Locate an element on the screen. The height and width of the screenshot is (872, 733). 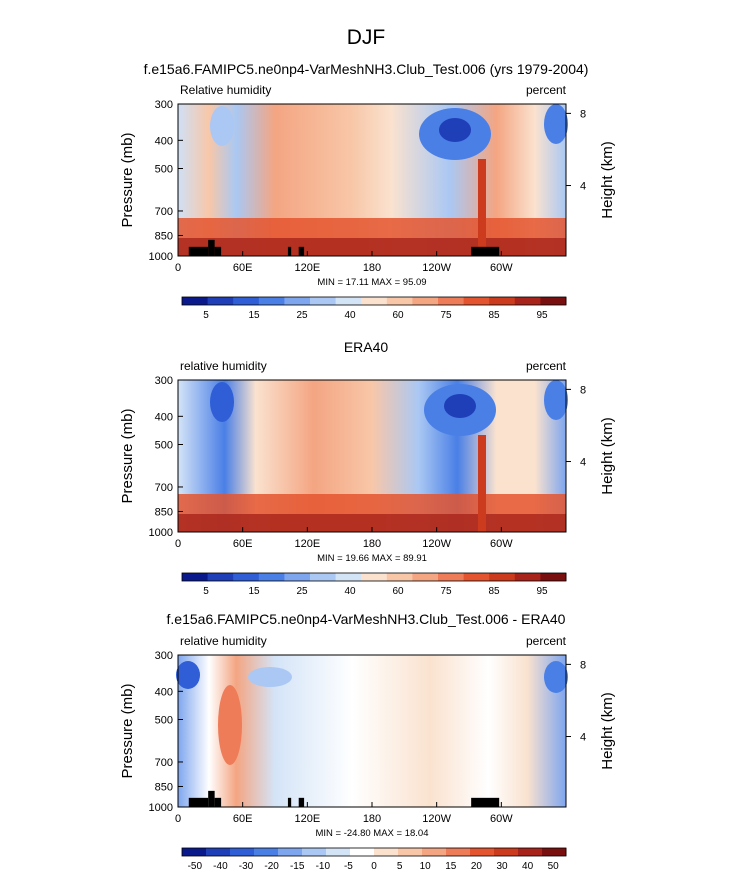
colorbar-label: 20 is located at coordinates (477, 866).